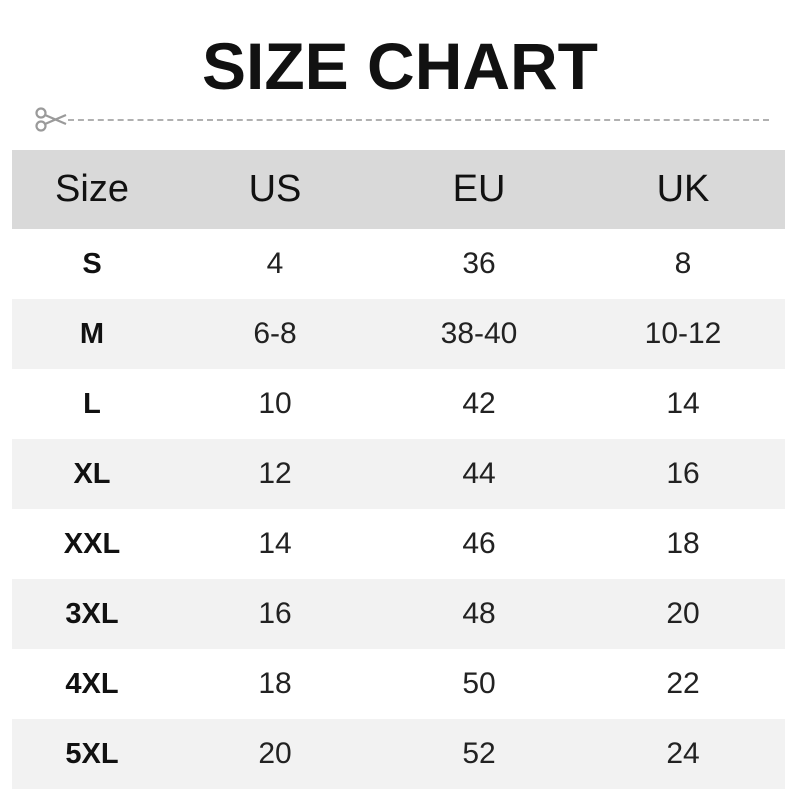  Describe the element at coordinates (418, 120) in the screenshot. I see `dashed-divider` at that location.